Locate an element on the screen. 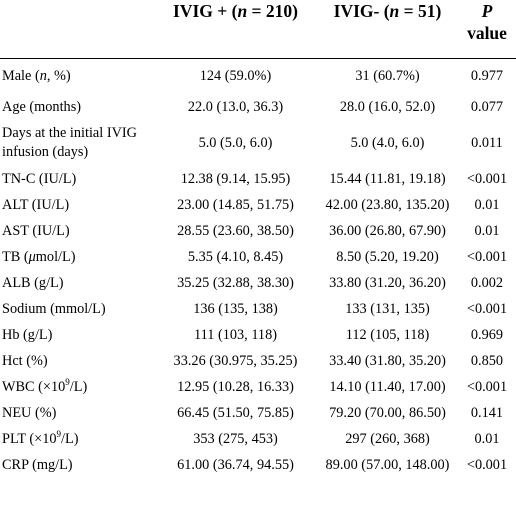 This screenshot has width=516, height=515. p-value: 0.011 is located at coordinates (487, 142).